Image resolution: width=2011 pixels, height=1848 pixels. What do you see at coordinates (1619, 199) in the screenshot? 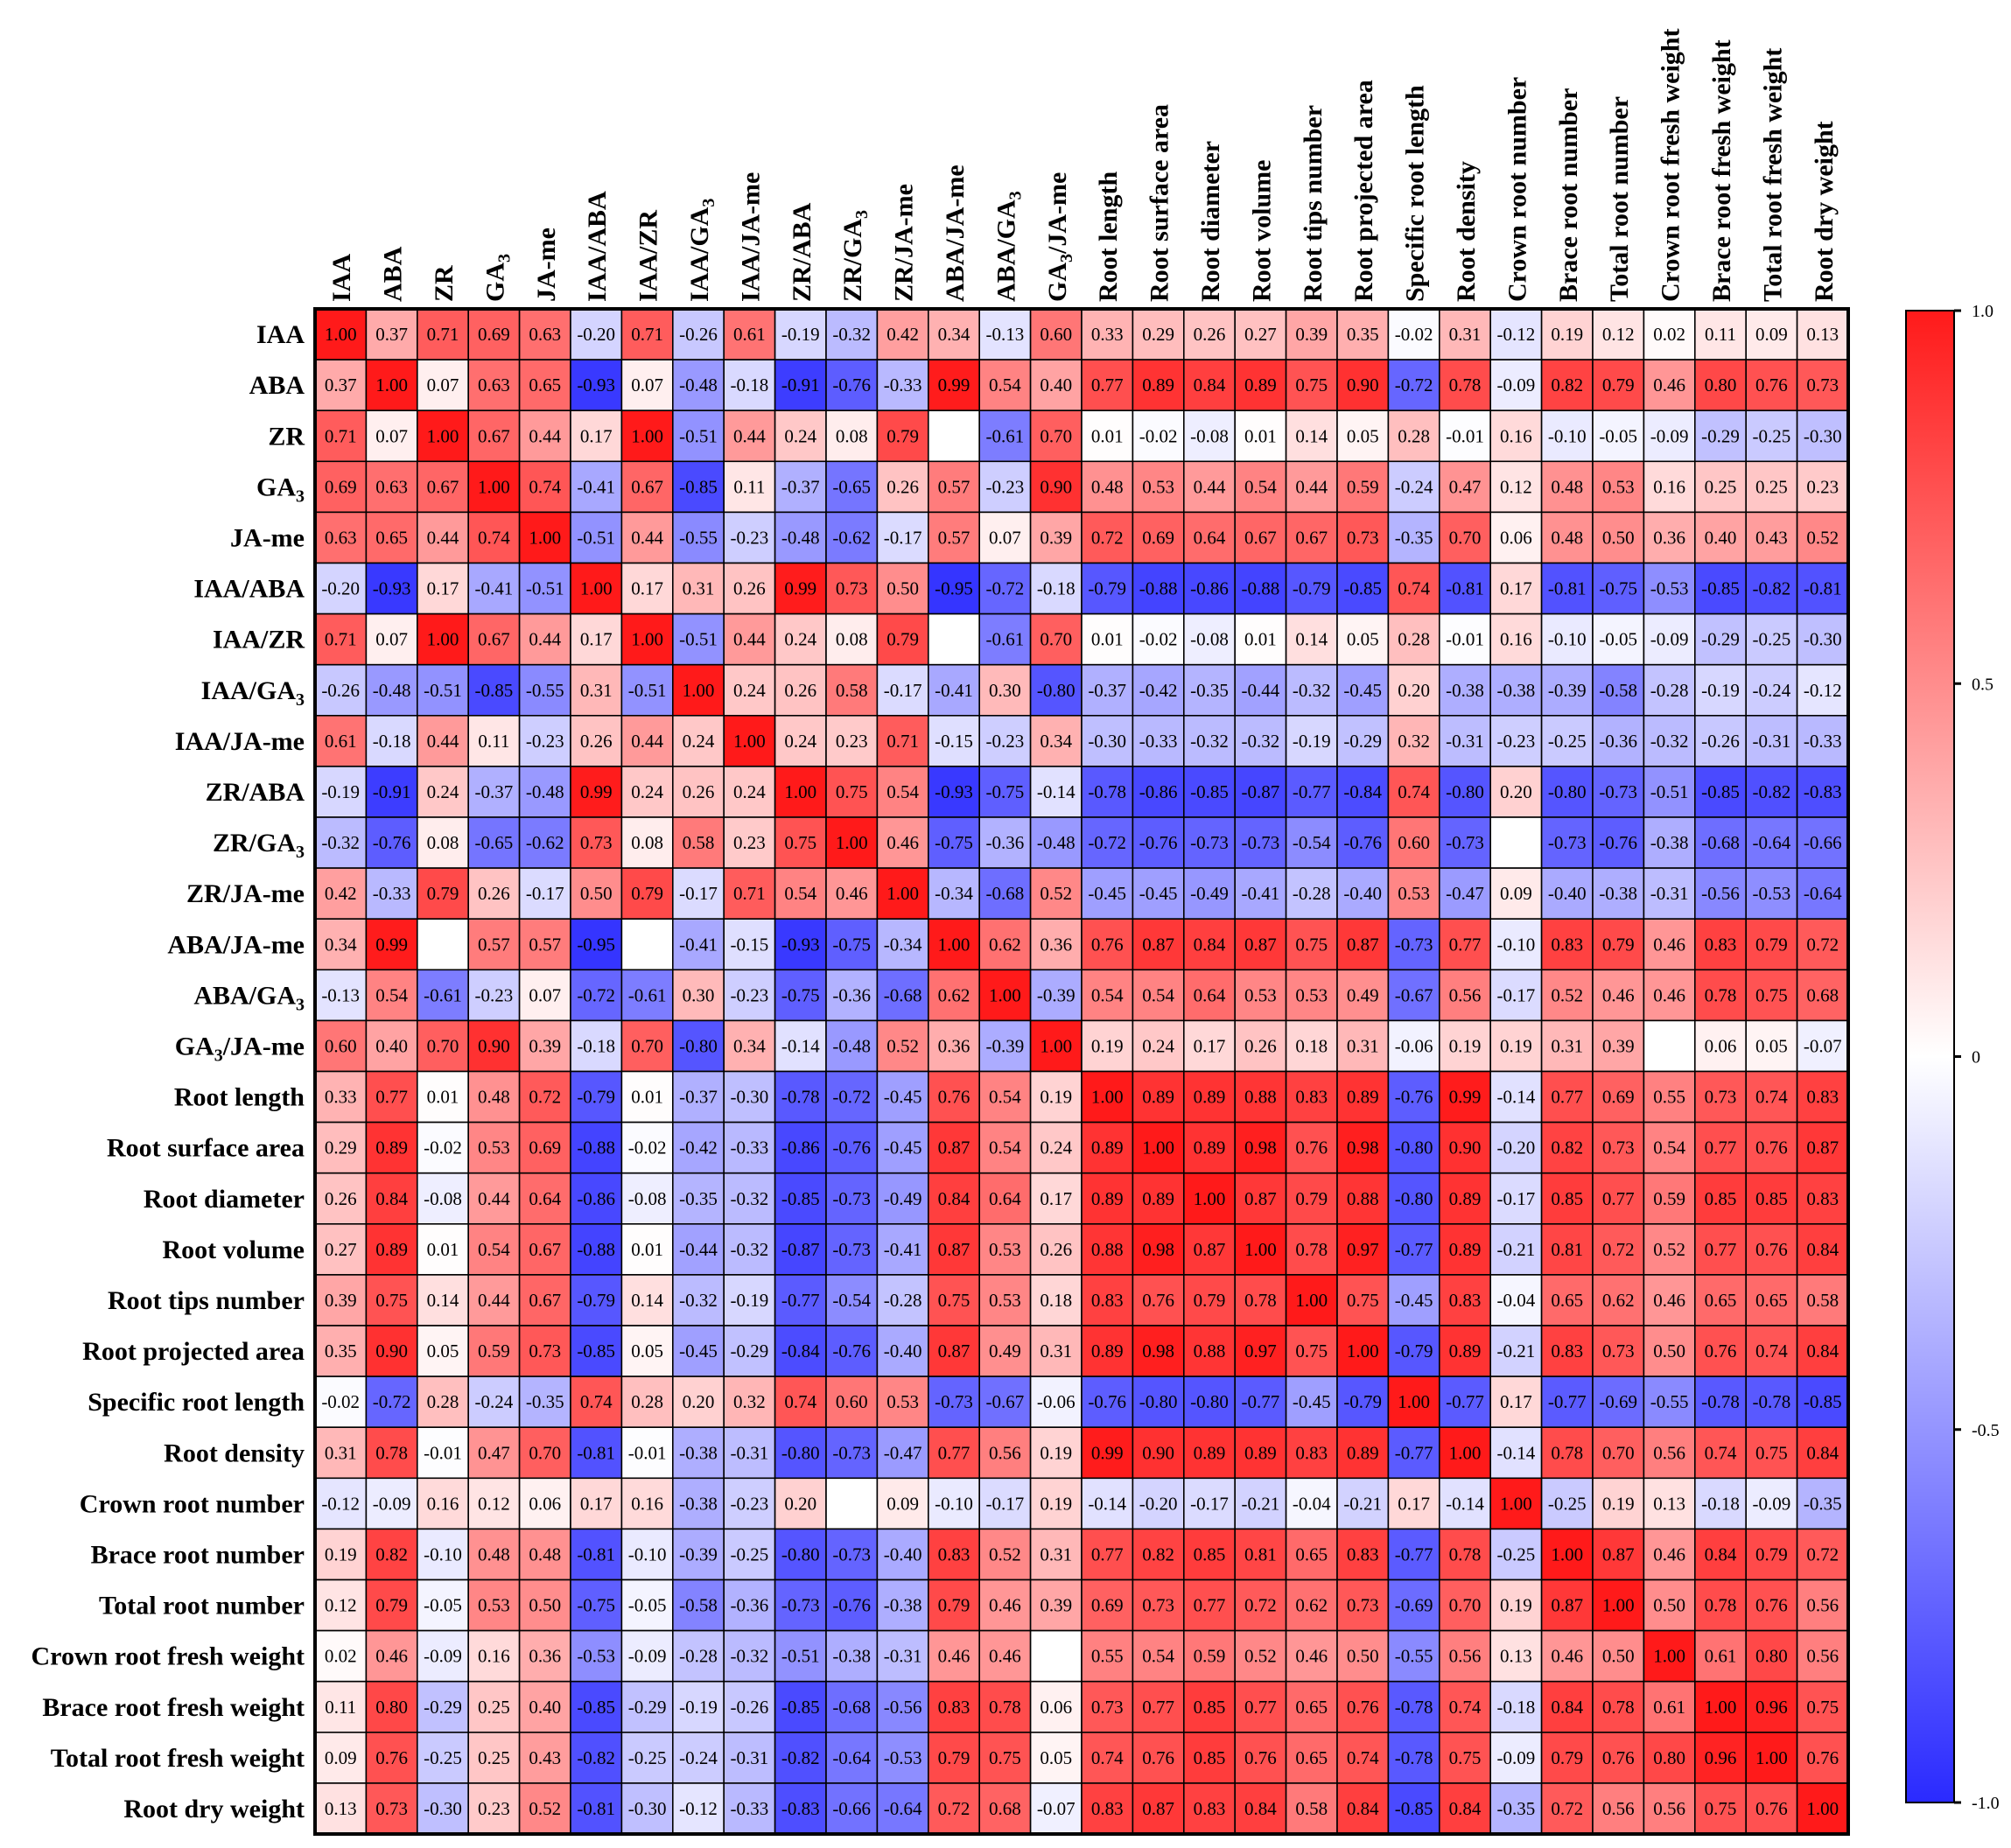
I see `label-main: Total root number` at bounding box center [1619, 199].